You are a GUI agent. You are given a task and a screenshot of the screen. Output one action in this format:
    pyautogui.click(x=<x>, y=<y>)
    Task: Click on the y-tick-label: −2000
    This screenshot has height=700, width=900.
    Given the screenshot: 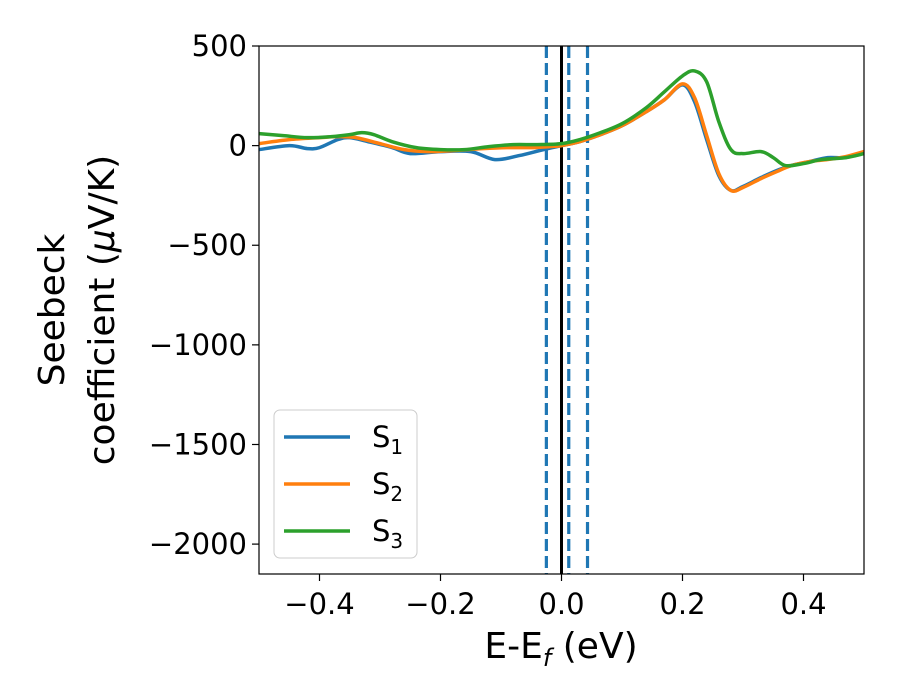 What is the action you would take?
    pyautogui.click(x=198, y=544)
    